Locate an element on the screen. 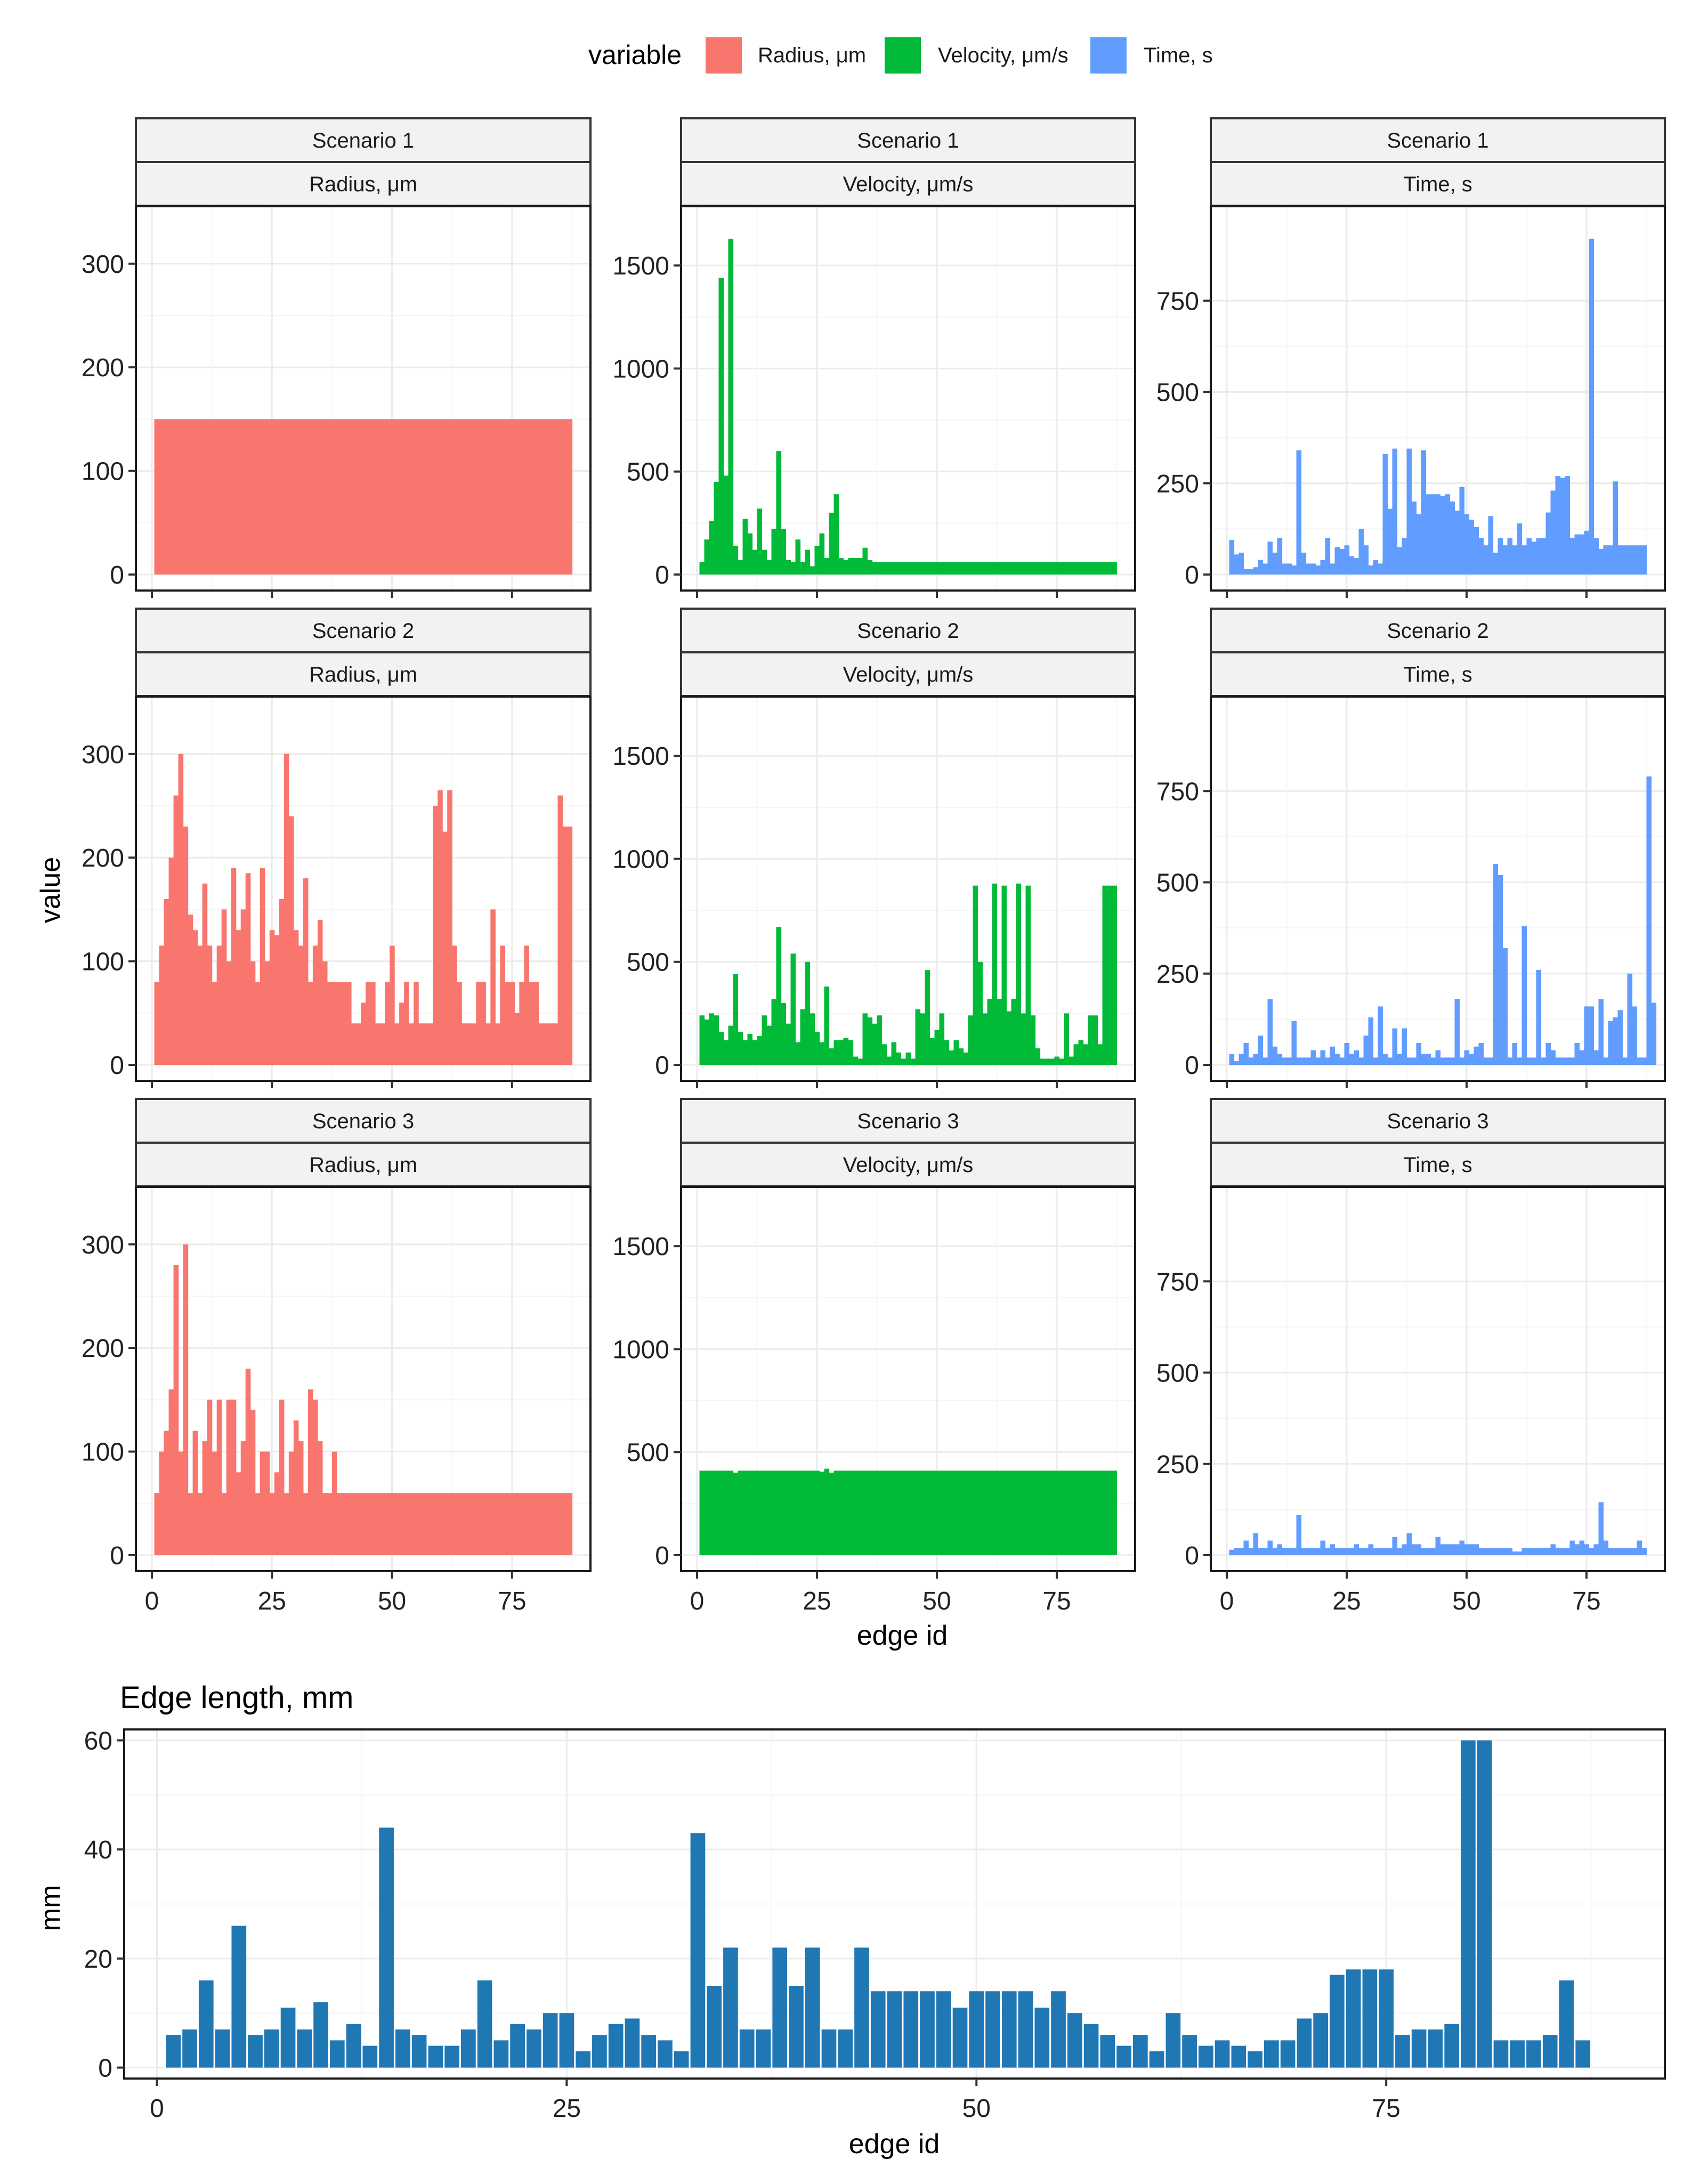  panel-scenario-3-time-ytick-label: 750 is located at coordinates (1177, 1282).